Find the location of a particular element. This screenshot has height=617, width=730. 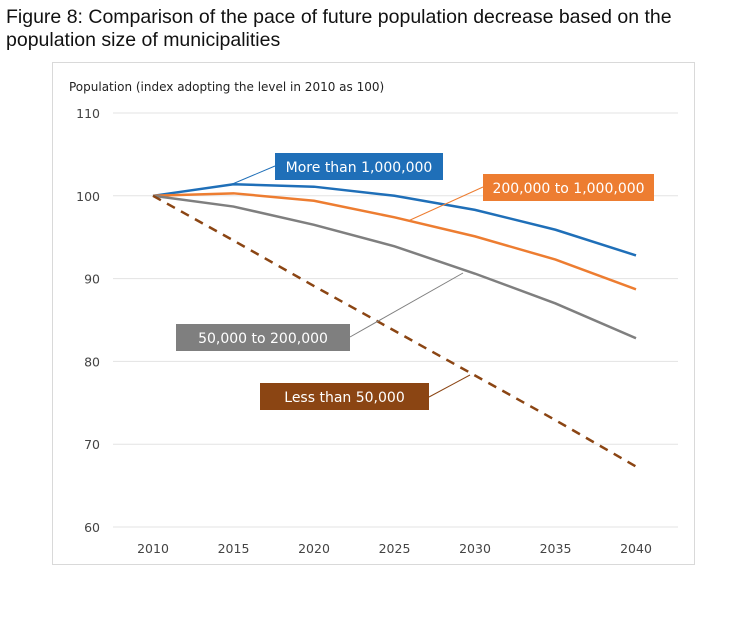

x-tick-label: 2020 is located at coordinates (314, 548).